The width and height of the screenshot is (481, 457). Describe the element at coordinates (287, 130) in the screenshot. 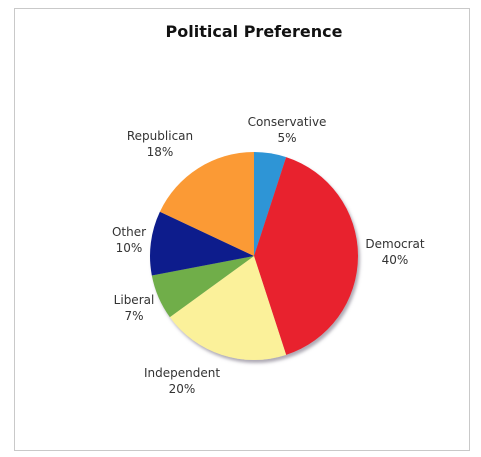

I see `slice-label-conservative: Conservative 5%` at that location.